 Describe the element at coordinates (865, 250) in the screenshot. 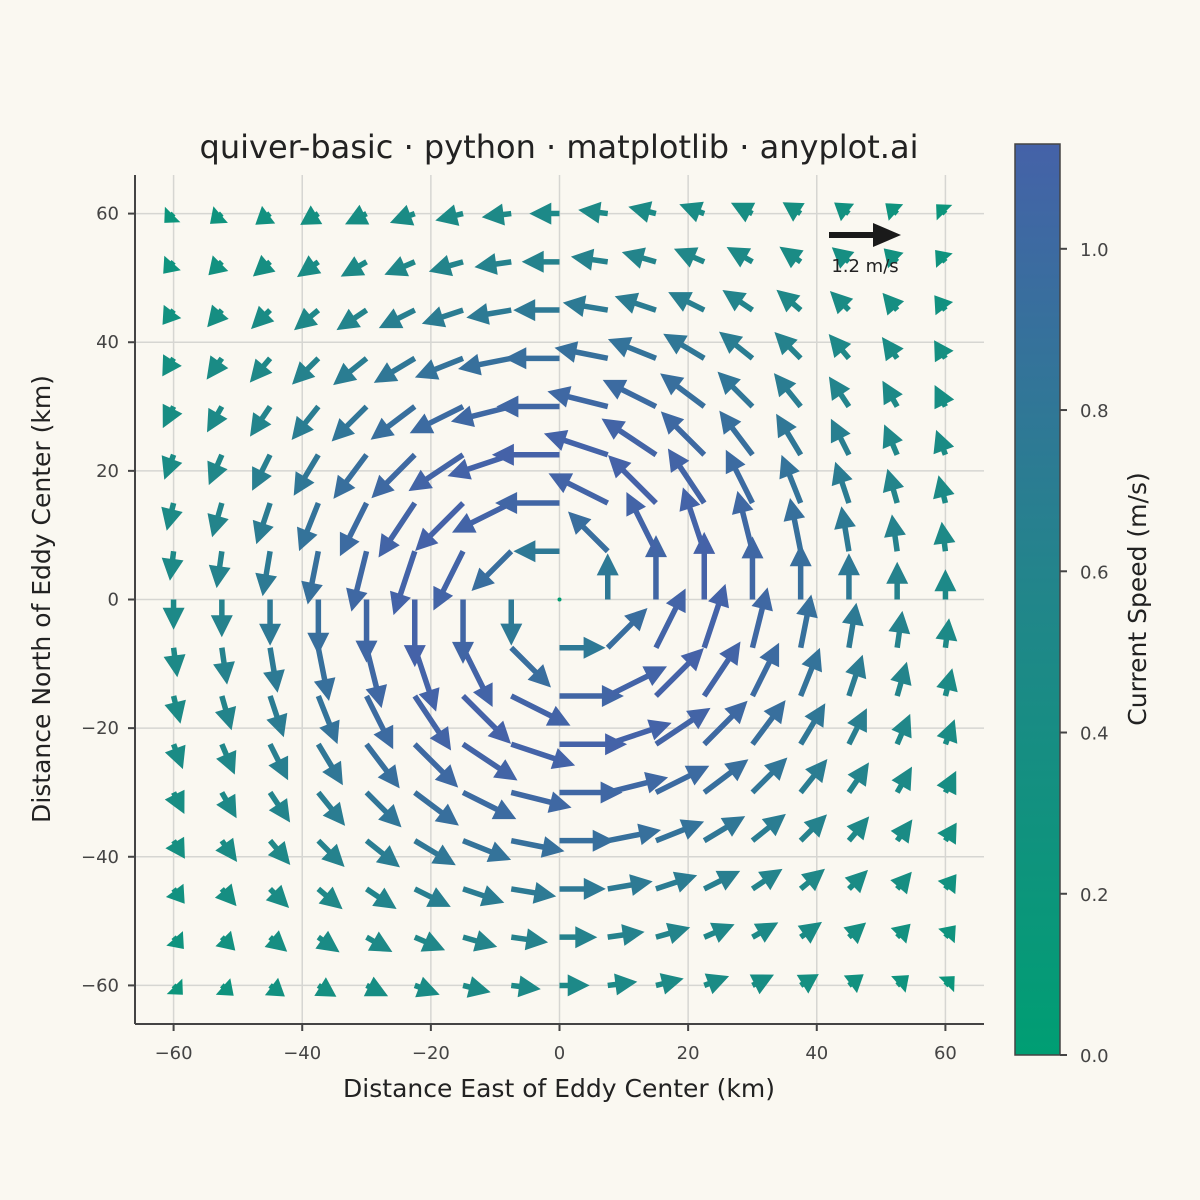

I see `quiver-key: 1.2 m/s` at that location.